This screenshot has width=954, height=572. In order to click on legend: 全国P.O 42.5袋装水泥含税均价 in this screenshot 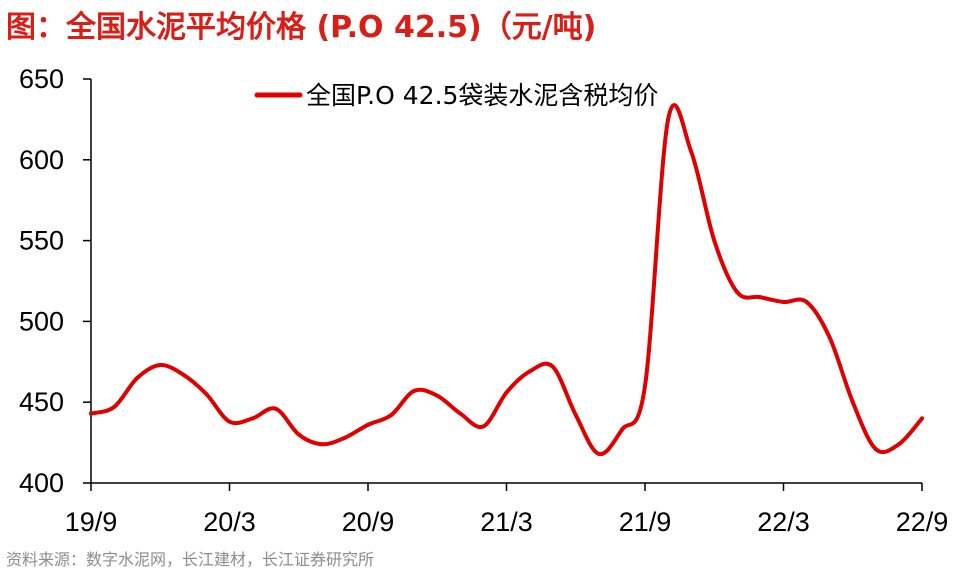, I will do `click(456, 95)`.